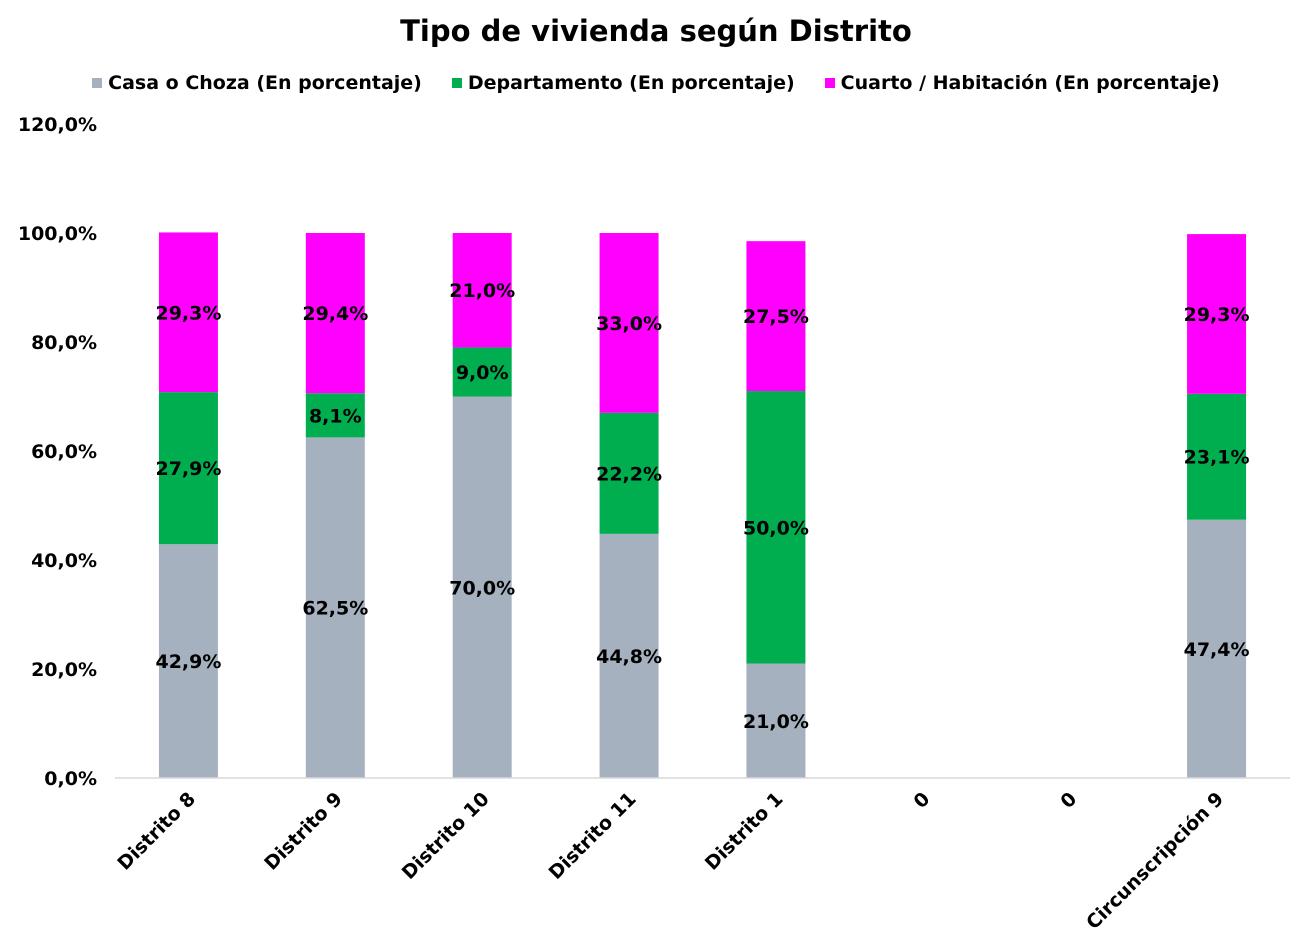 This screenshot has height=950, width=1312. I want to click on data-label: 22,2%, so click(629, 474).